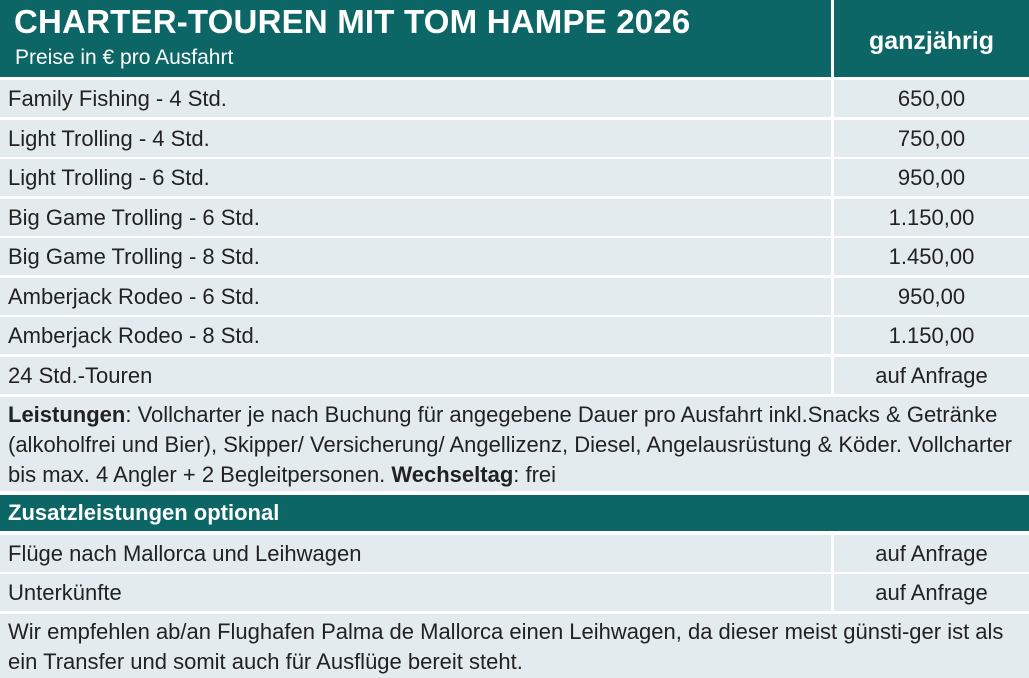 This screenshot has height=678, width=1029. I want to click on row-label: 24 Std.-Touren, so click(415, 375).